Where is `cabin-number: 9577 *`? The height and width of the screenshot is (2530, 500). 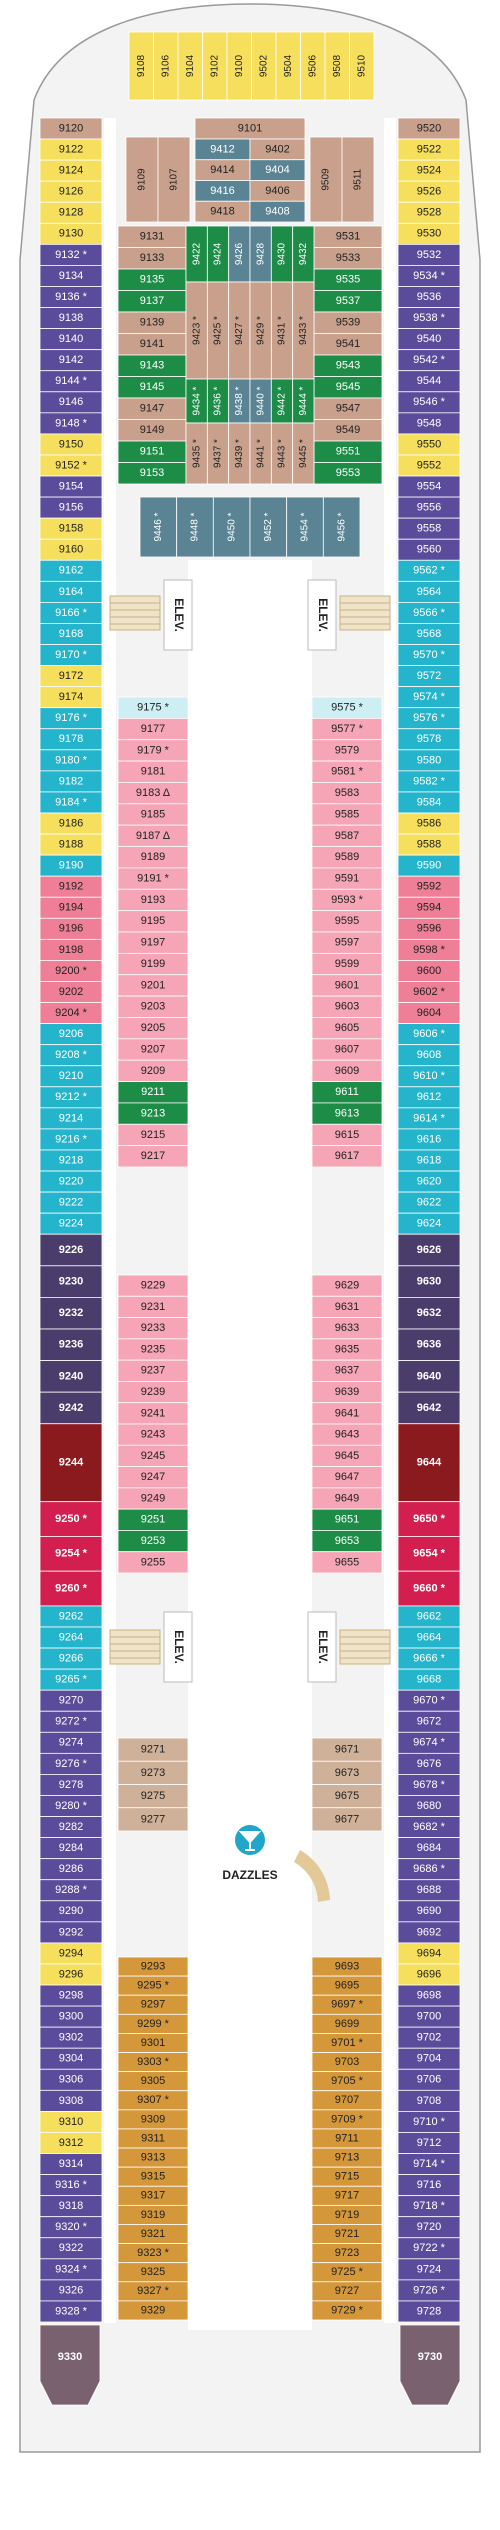
cabin-number: 9577 * is located at coordinates (347, 729).